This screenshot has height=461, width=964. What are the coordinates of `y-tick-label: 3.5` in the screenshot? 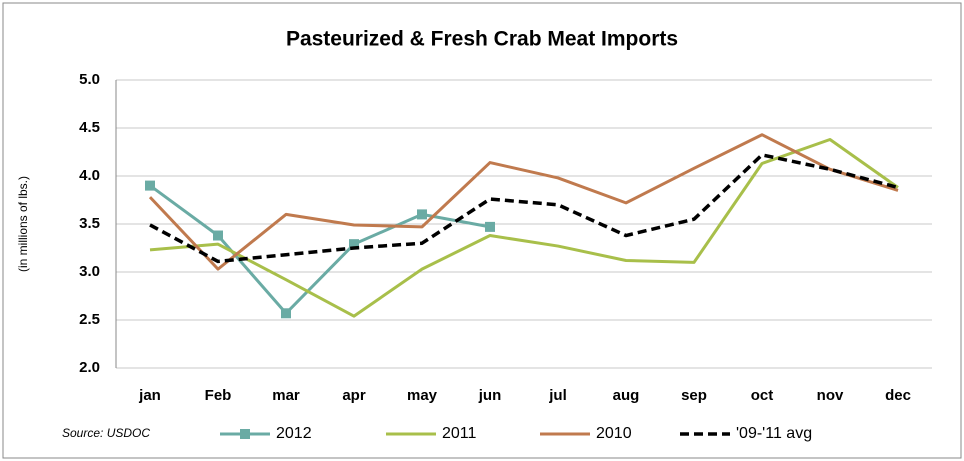 It's located at (89, 223).